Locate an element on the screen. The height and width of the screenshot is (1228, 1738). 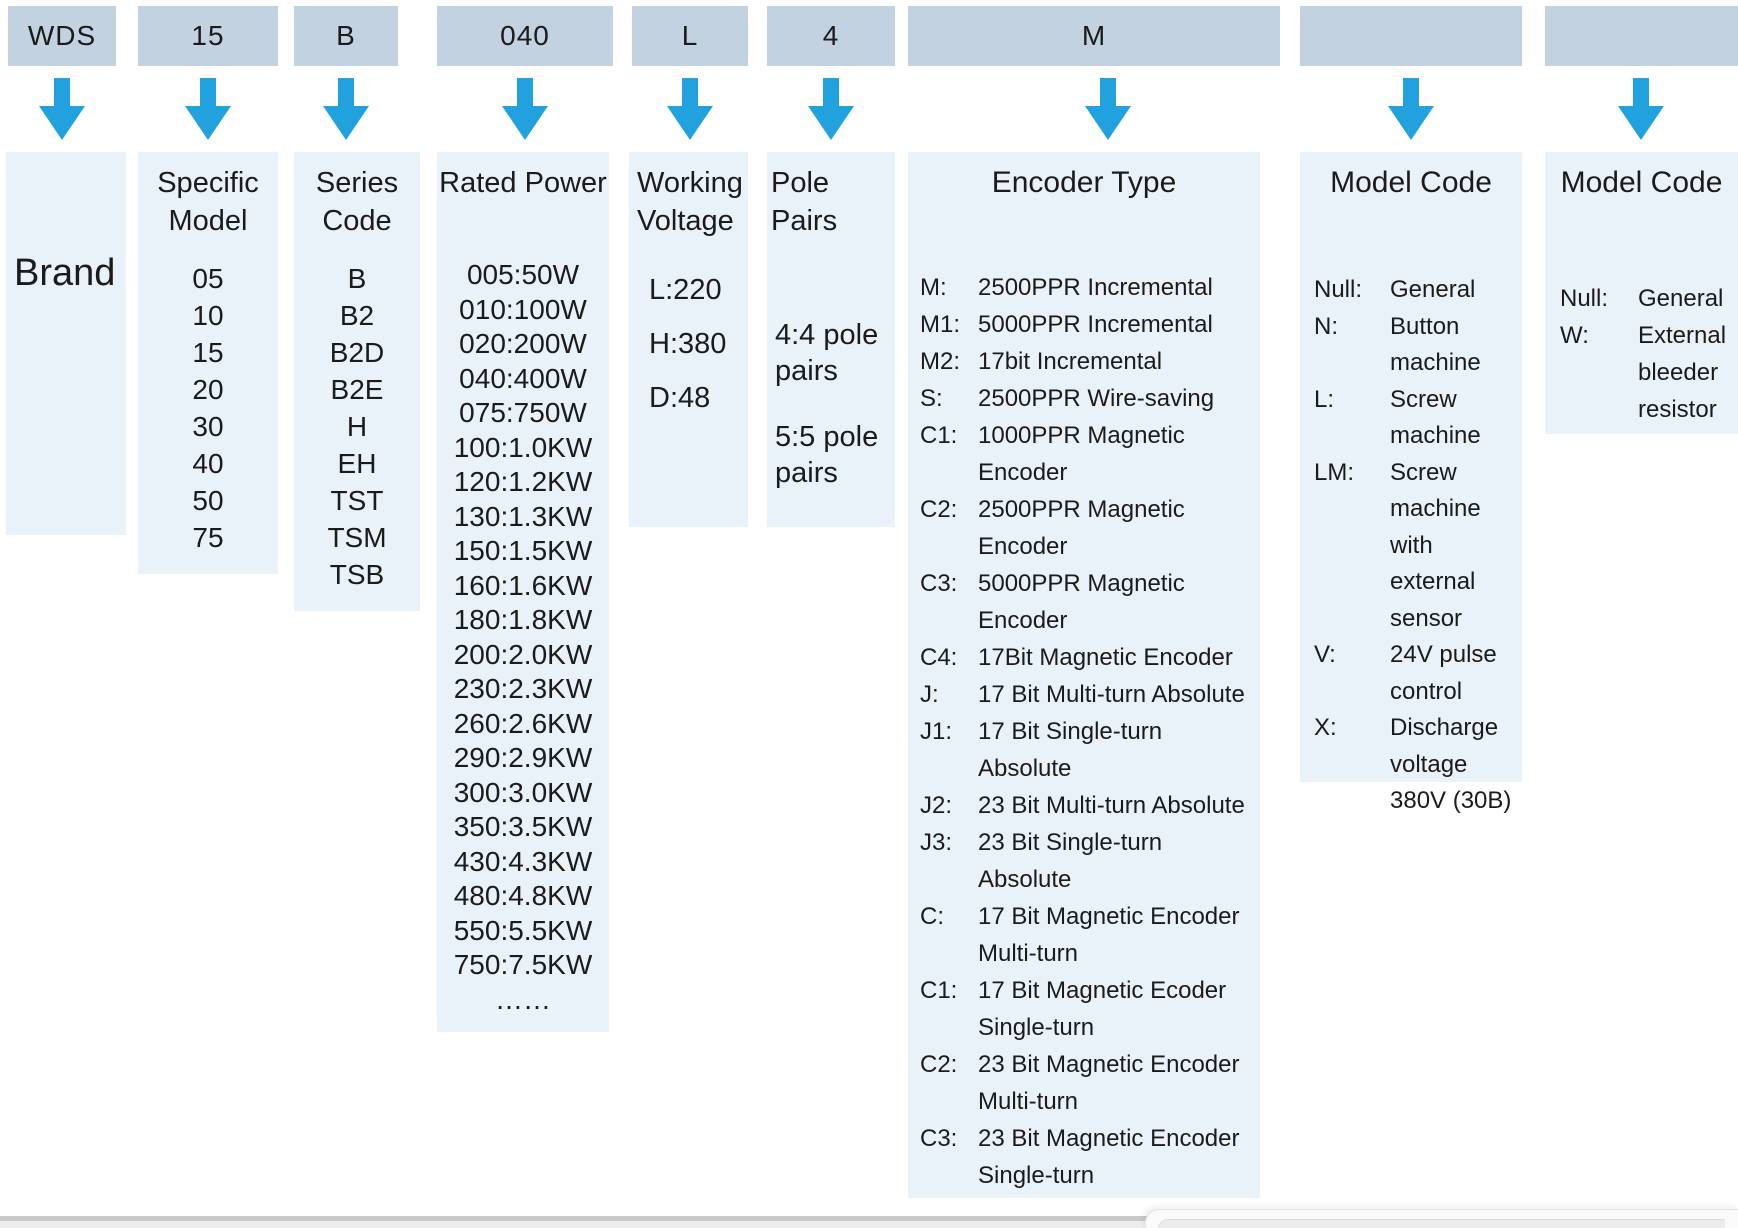
list-item: 75 is located at coordinates (208, 537).